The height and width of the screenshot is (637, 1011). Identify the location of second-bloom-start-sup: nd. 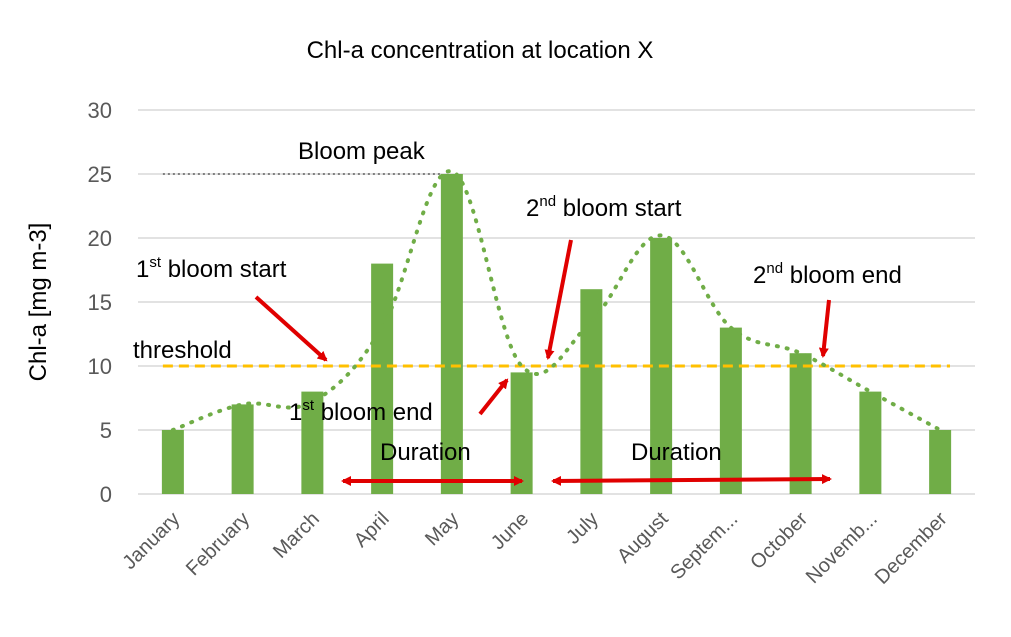
(547, 201).